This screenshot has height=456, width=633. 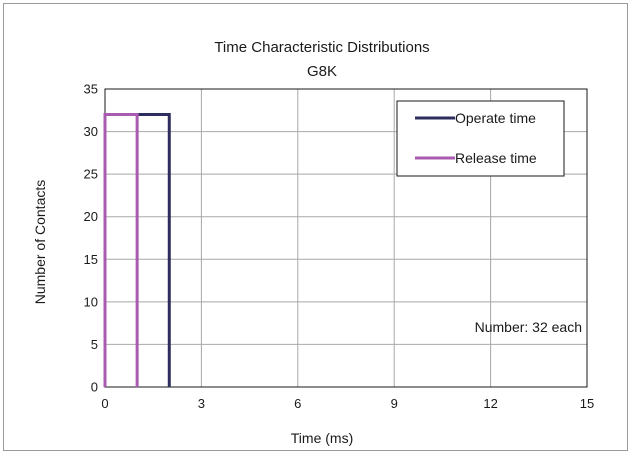 I want to click on y-axis-label: Number of Contacts, so click(x=40, y=242).